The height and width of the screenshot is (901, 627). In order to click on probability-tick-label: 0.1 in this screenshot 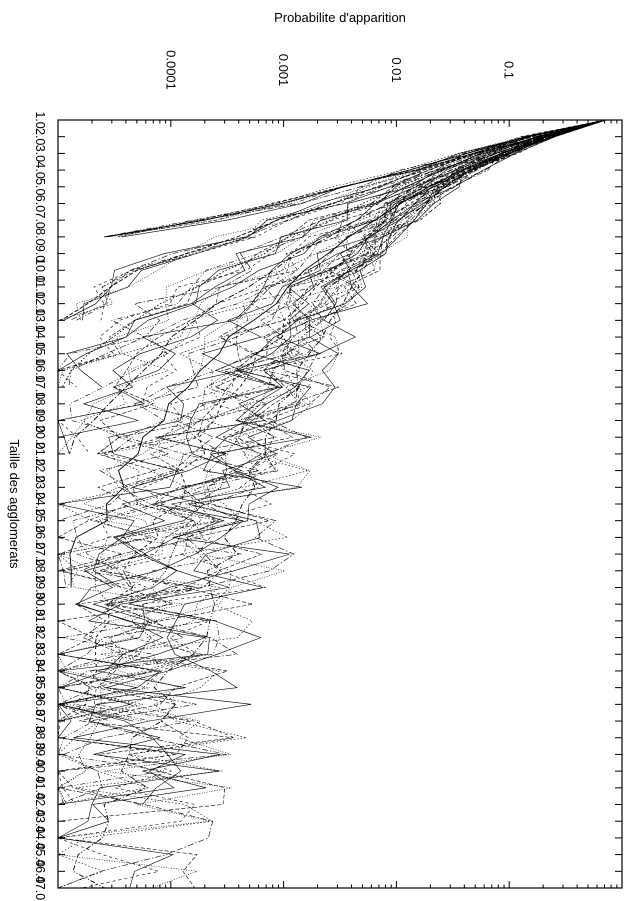, I will do `click(509, 70)`.